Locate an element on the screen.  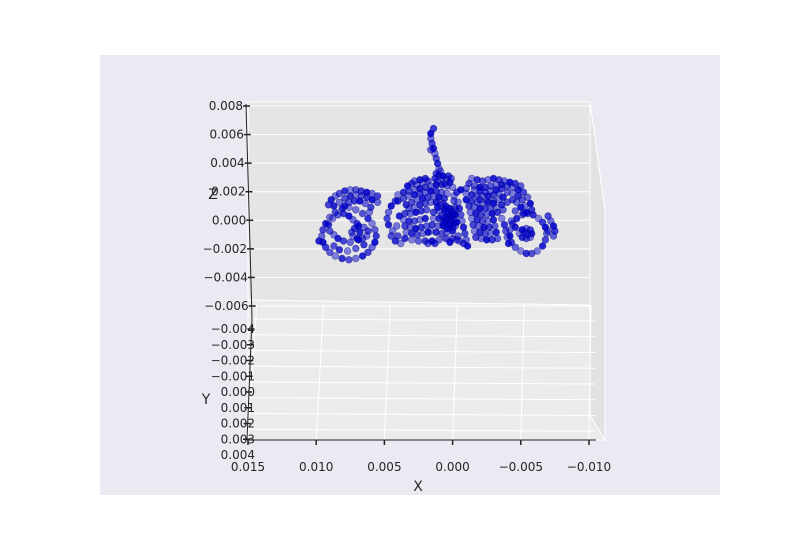
x-tick-label: 0.005 is located at coordinates (384, 467).